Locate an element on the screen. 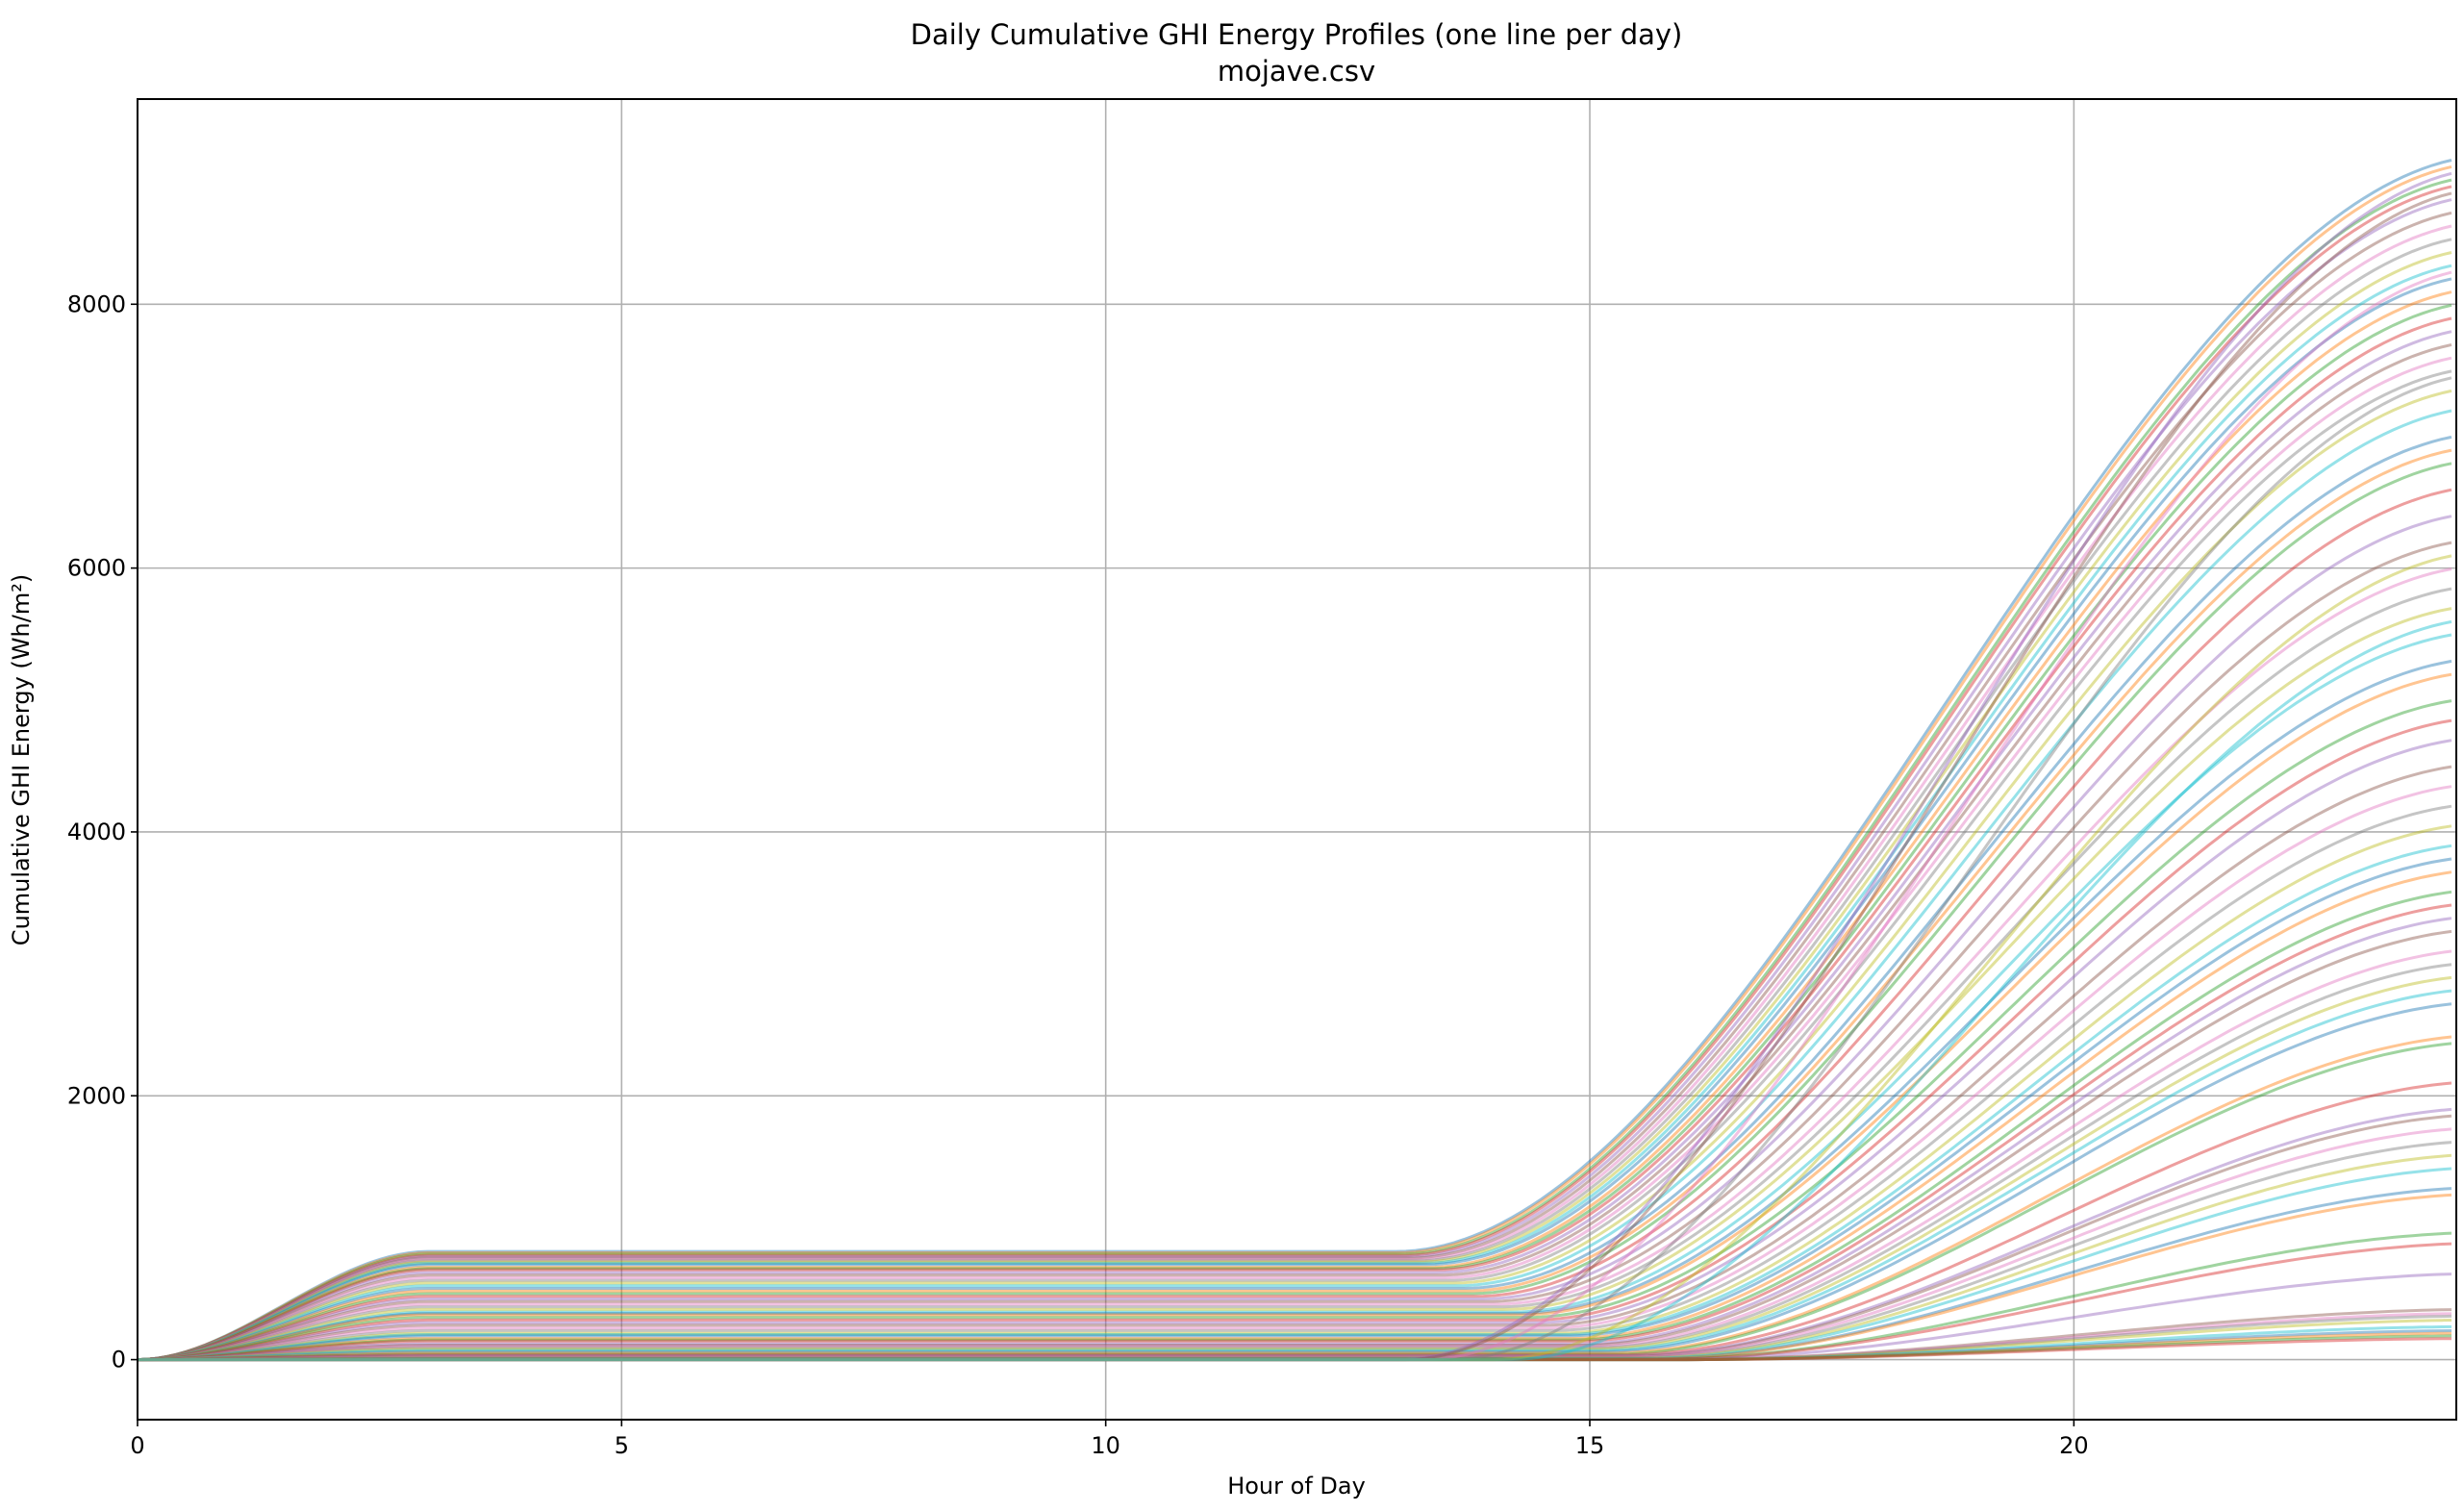  y-tick-label: 4000 is located at coordinates (96, 832).